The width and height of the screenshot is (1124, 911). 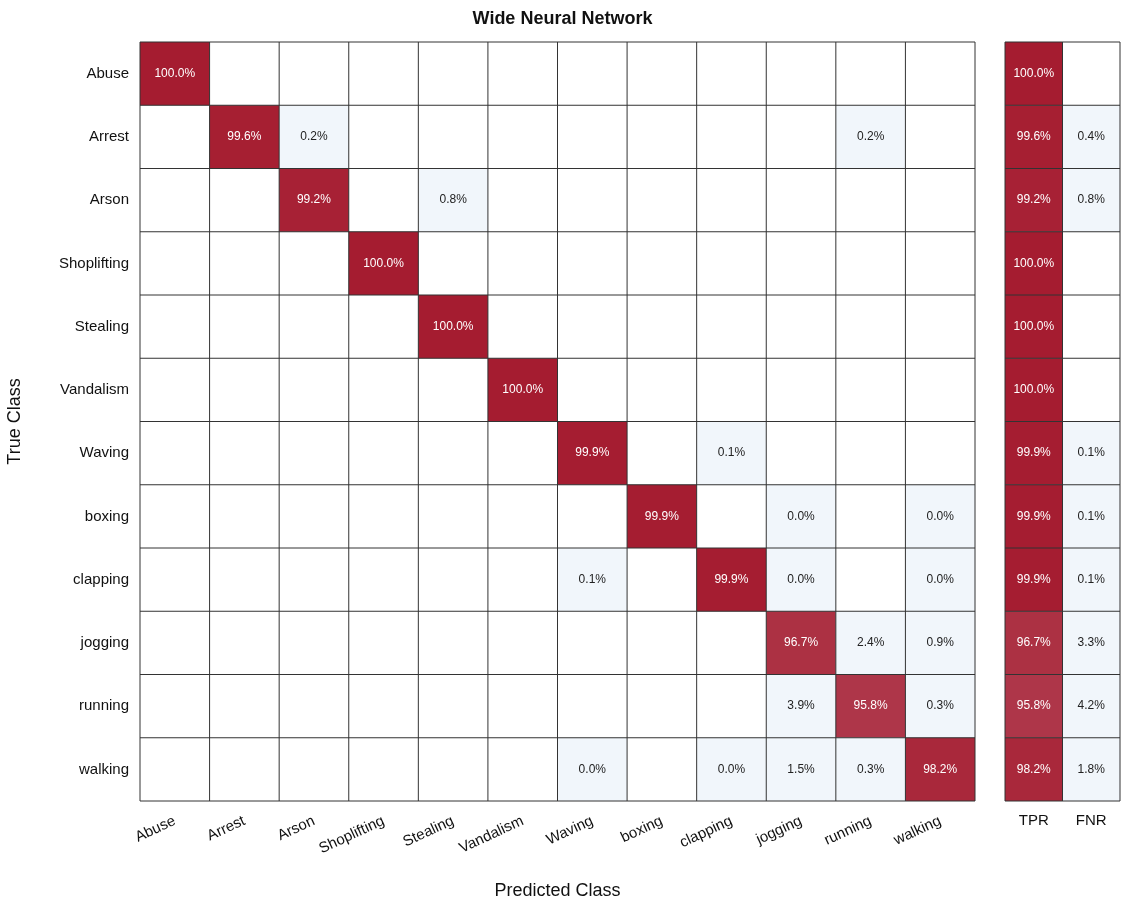 What do you see at coordinates (557, 890) in the screenshot?
I see `x-axis-title: Predicted Class` at bounding box center [557, 890].